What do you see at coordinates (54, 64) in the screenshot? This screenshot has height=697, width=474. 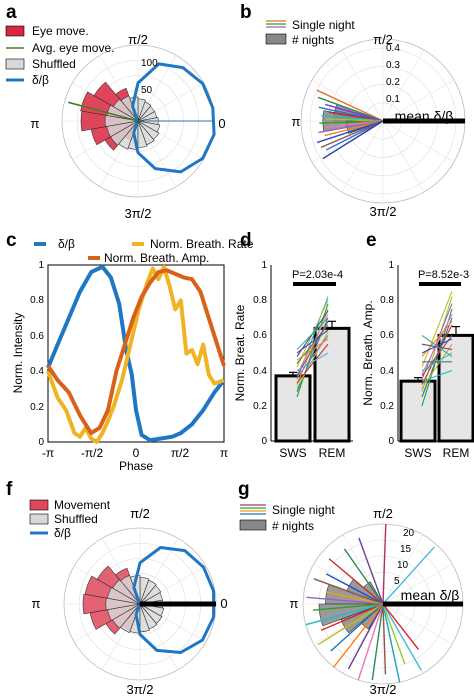 I see `legend-shuffled: Shuffled` at bounding box center [54, 64].